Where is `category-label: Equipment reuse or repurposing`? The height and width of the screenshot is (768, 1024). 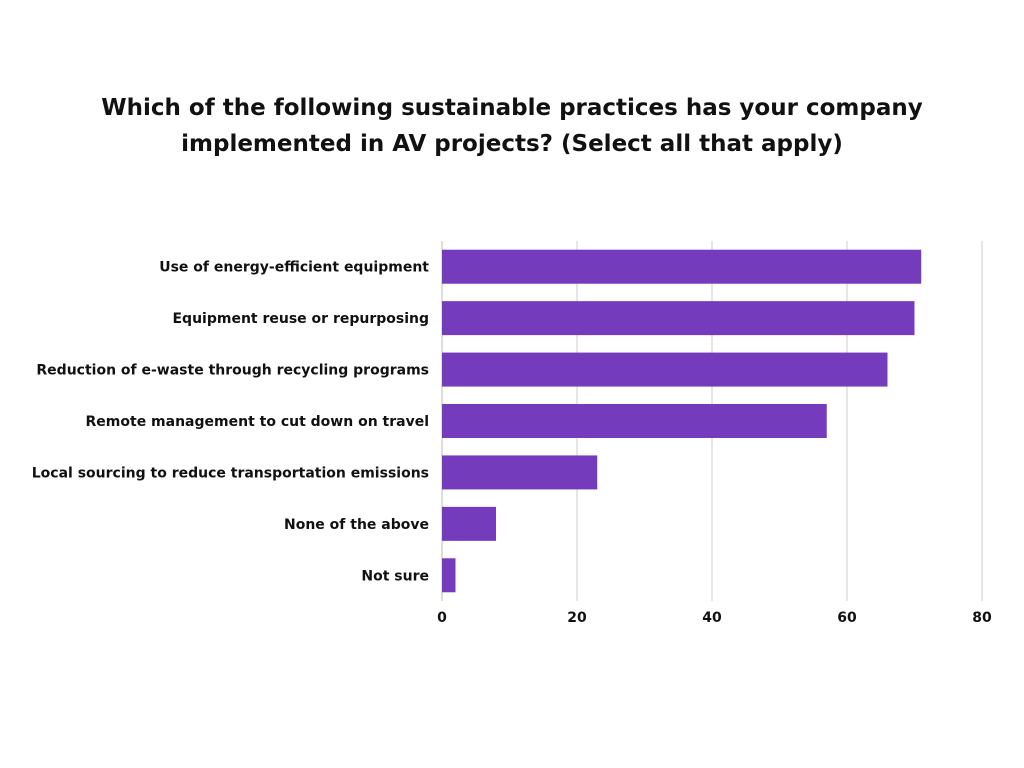 category-label: Equipment reuse or repurposing is located at coordinates (300, 319).